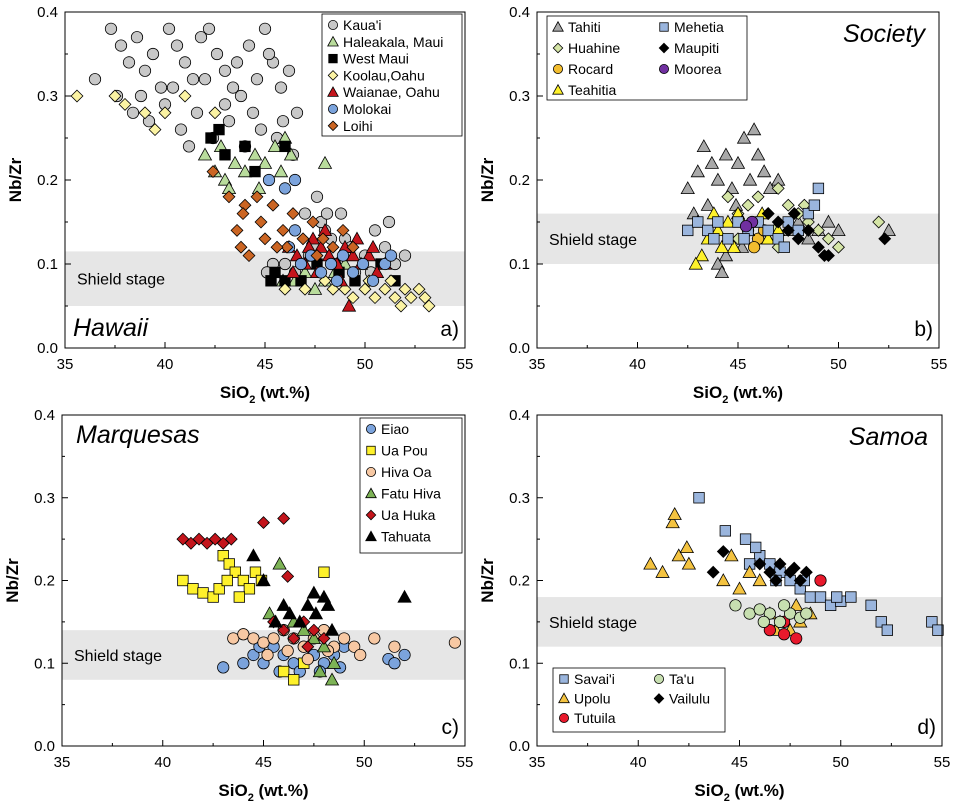  I want to click on y-axis-label: Nb/Zr, so click(15, 179).